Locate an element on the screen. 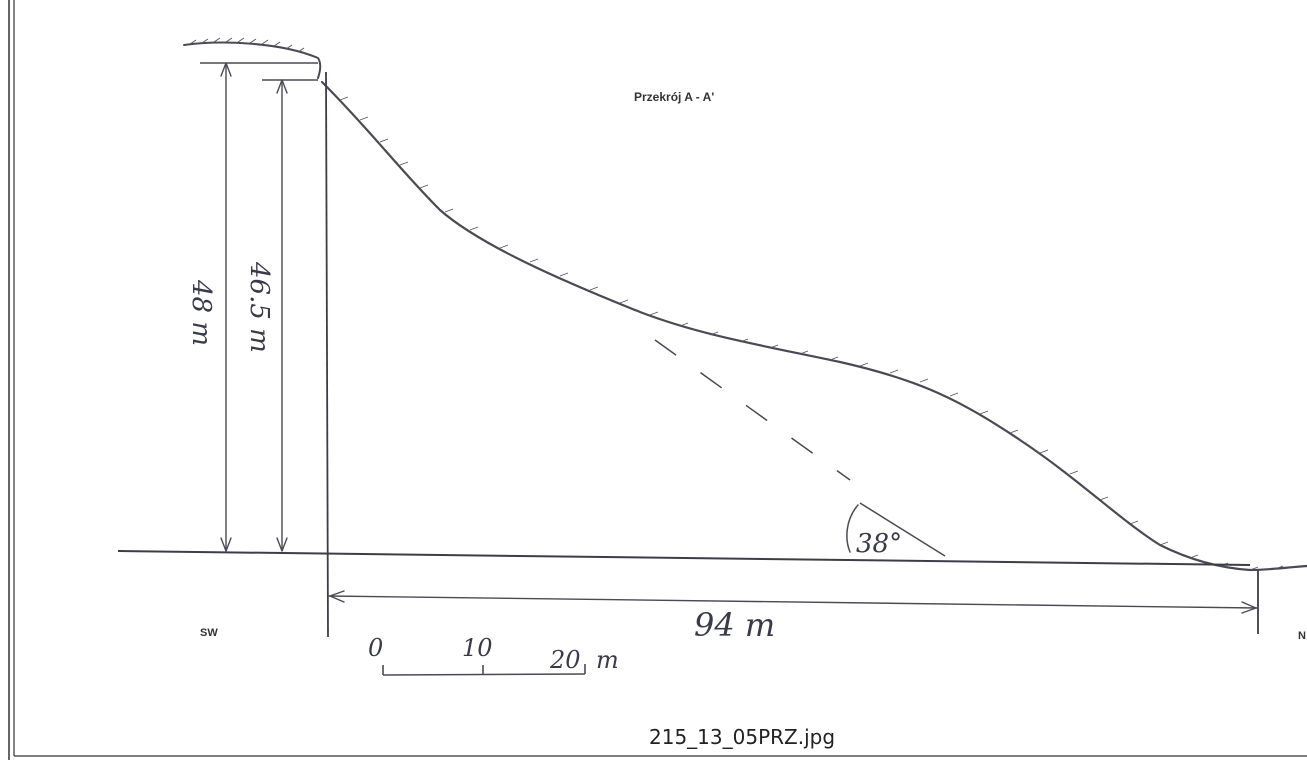  image-caption: 215_13_05PRZ.jpg is located at coordinates (742, 737).